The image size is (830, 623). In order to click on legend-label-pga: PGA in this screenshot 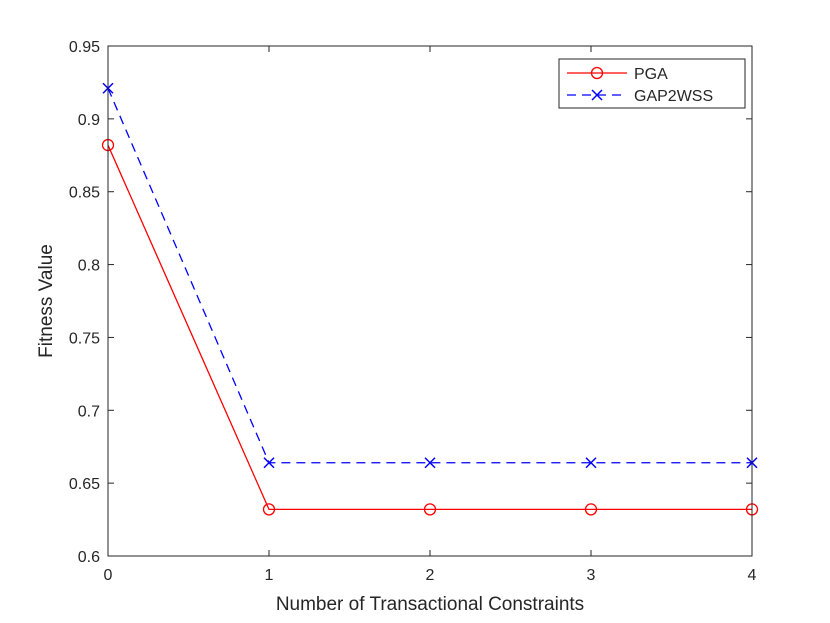, I will do `click(651, 74)`.